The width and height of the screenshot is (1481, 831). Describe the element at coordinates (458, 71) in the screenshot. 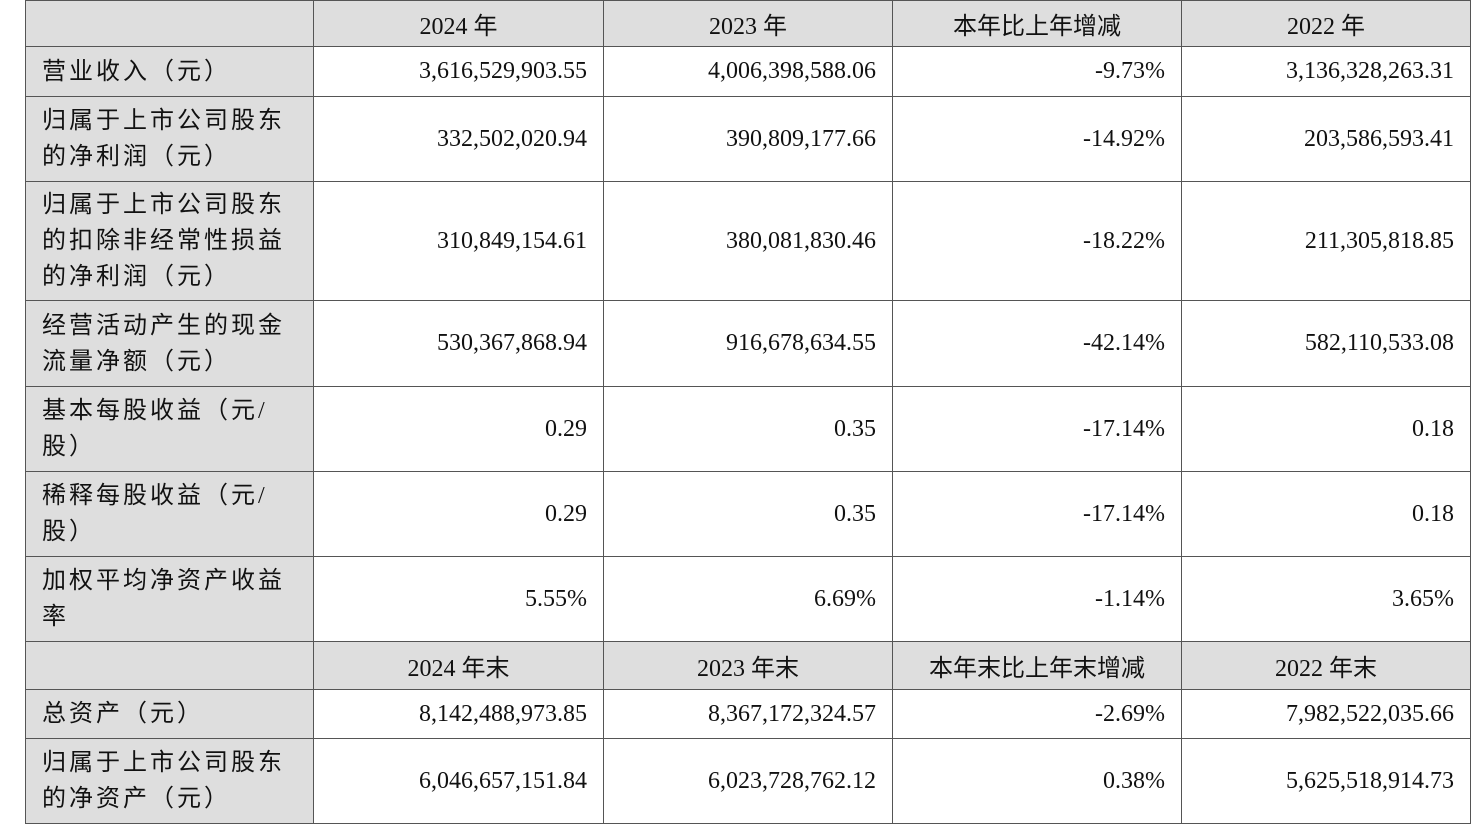

I see `value-cell: 3,616,529,903.55` at that location.